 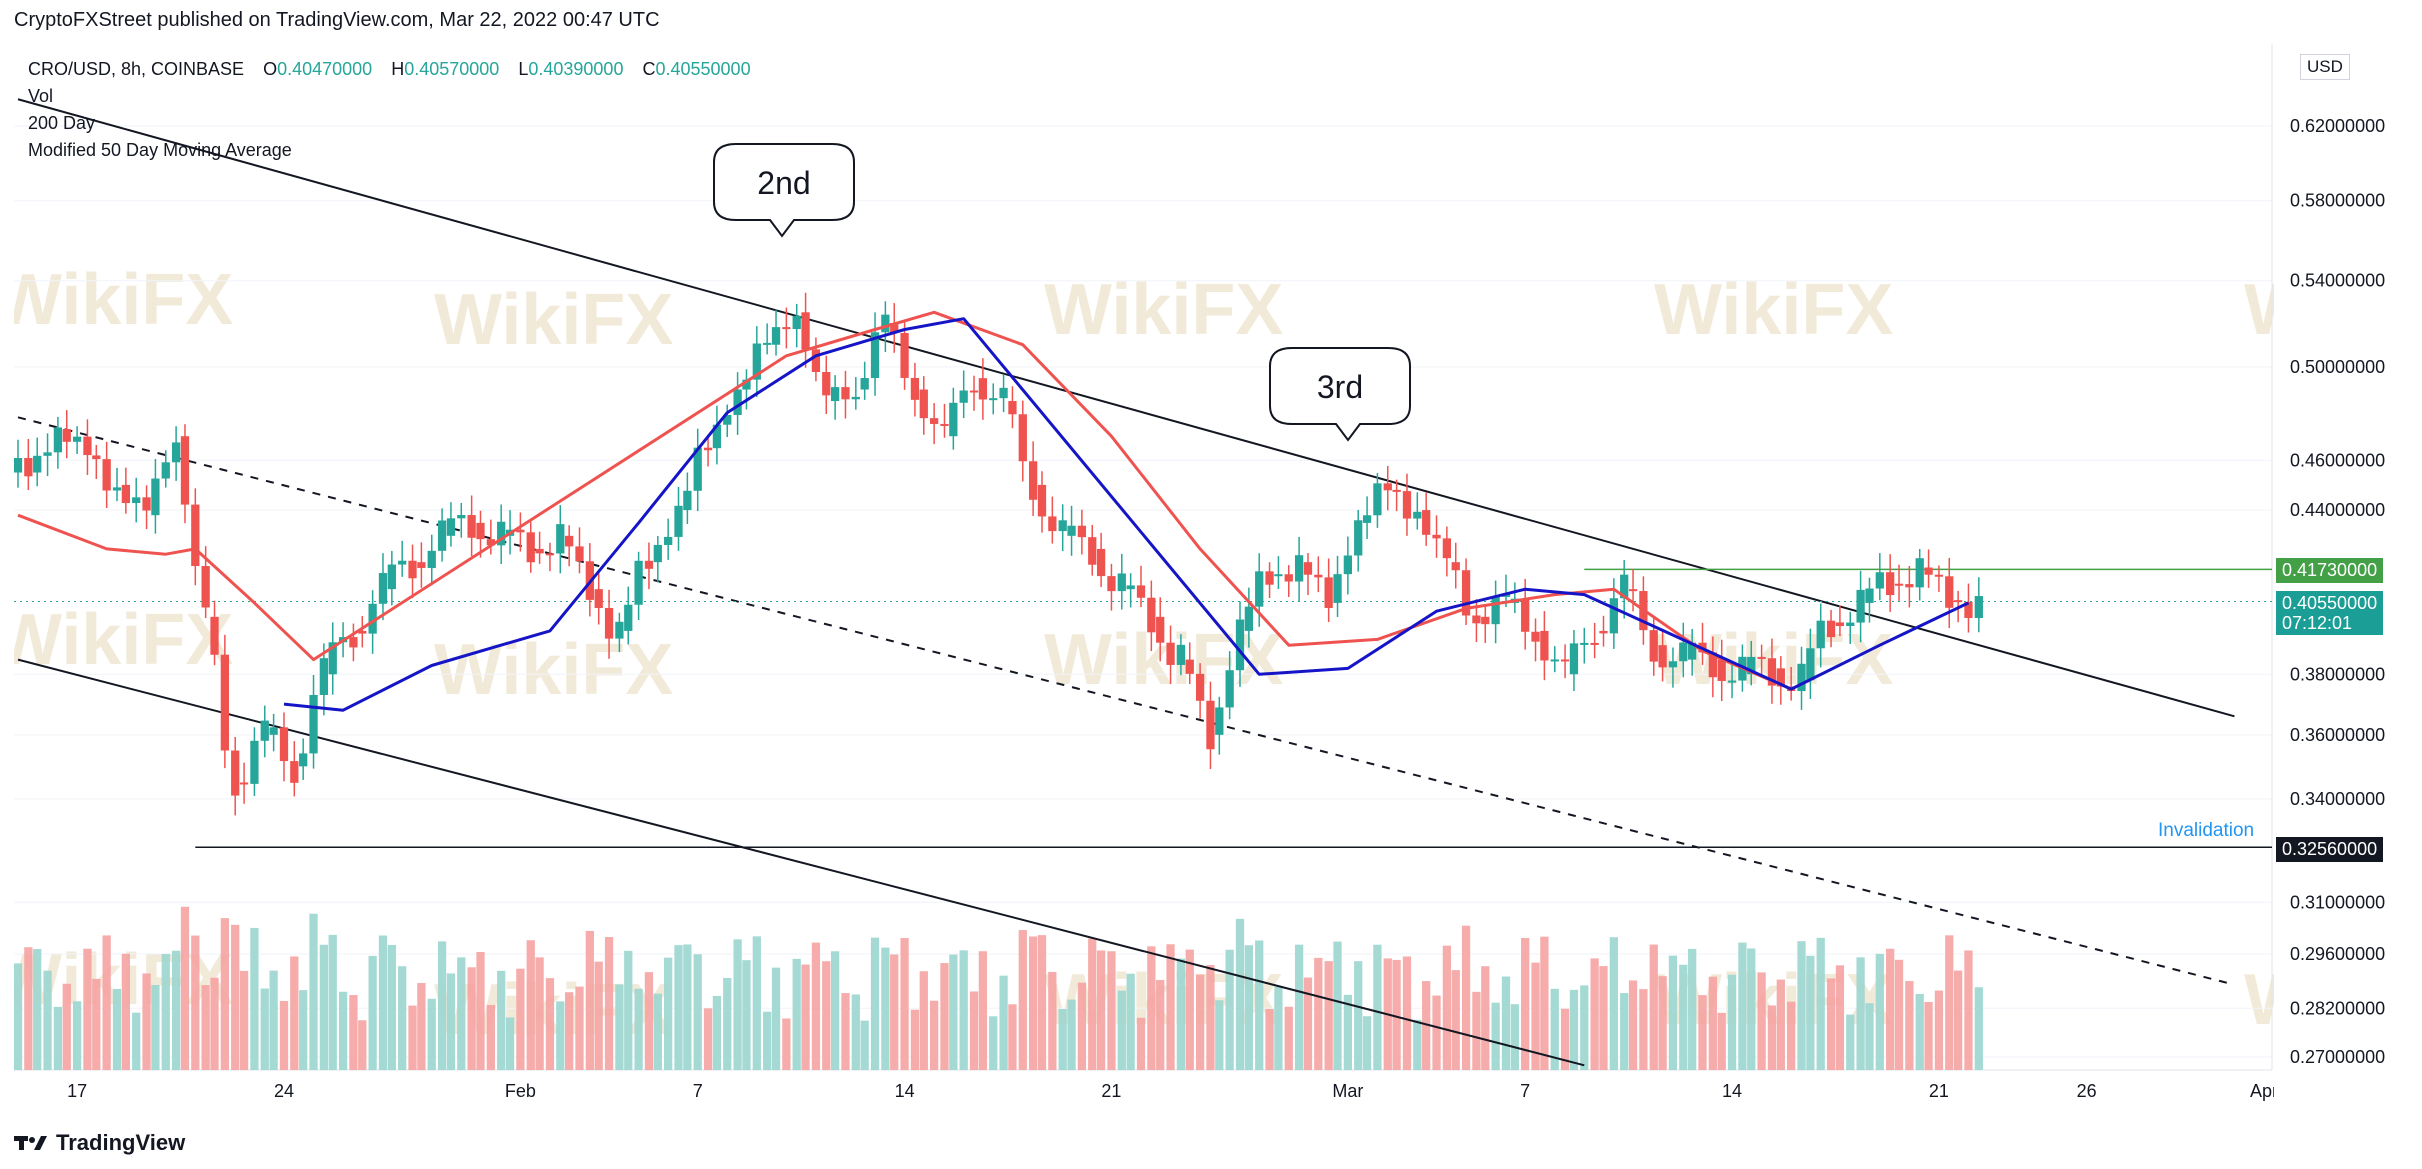 What do you see at coordinates (1170, 1091) in the screenshot?
I see `time-axis: 17 24 Feb 7 14 21 Mar 7 14 21 26 Apr` at bounding box center [1170, 1091].